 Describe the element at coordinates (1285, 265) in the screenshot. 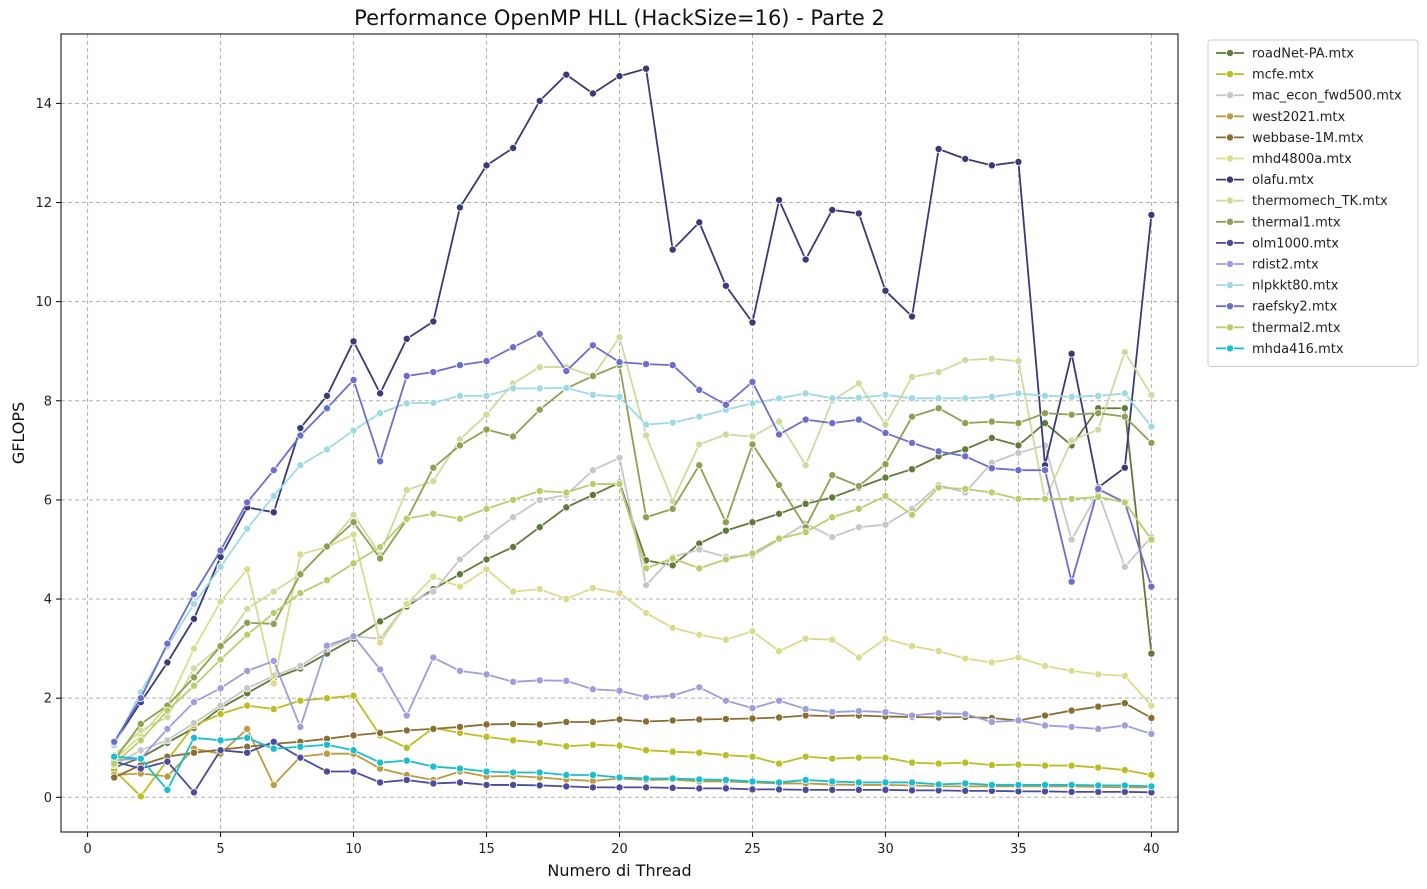

I see `legend-label: rdist2.mtx` at that location.